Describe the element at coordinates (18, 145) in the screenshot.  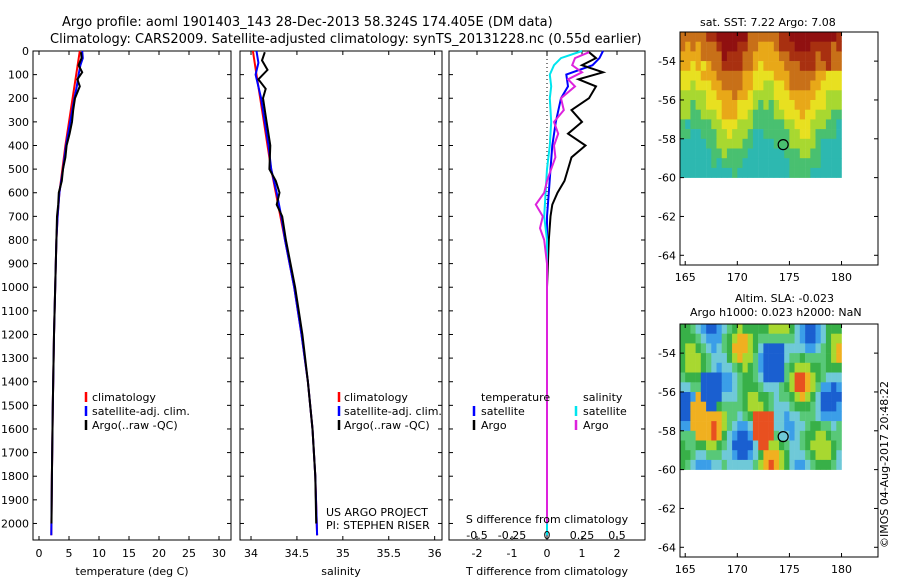
I see `y-tick-label: 400` at that location.